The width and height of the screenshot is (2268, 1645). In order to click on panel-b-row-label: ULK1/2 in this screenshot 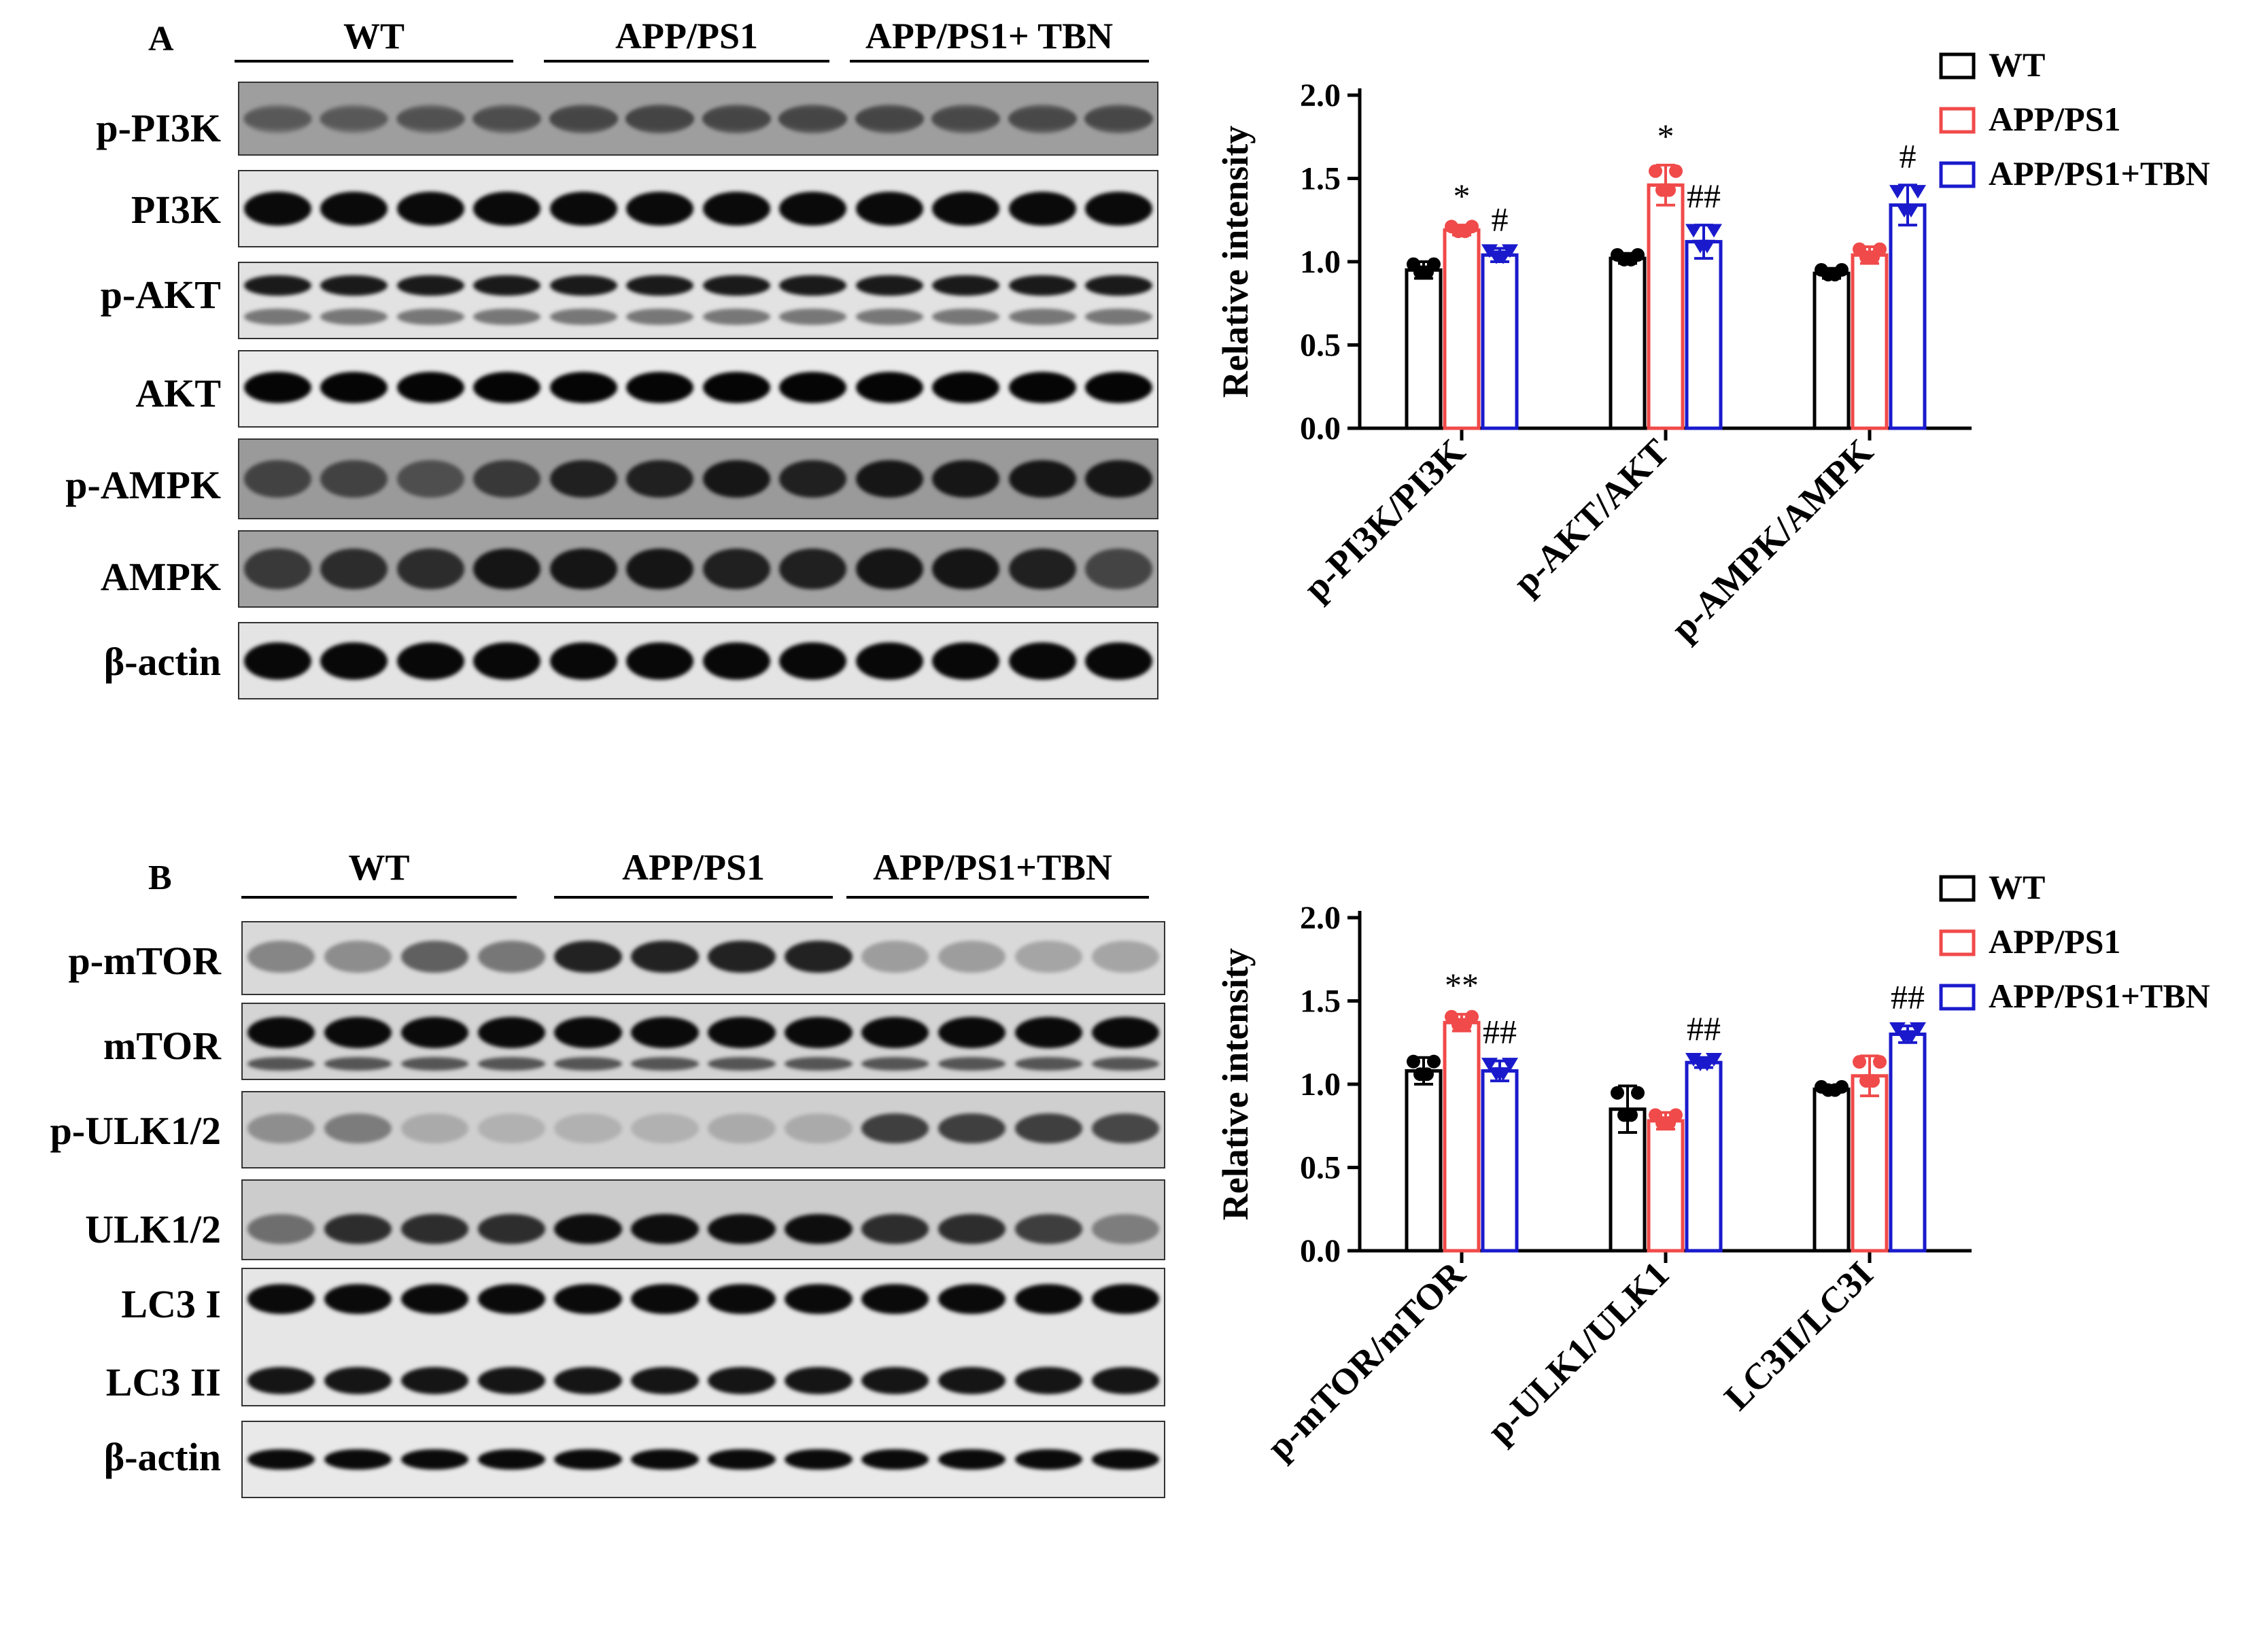, I will do `click(153, 1229)`.